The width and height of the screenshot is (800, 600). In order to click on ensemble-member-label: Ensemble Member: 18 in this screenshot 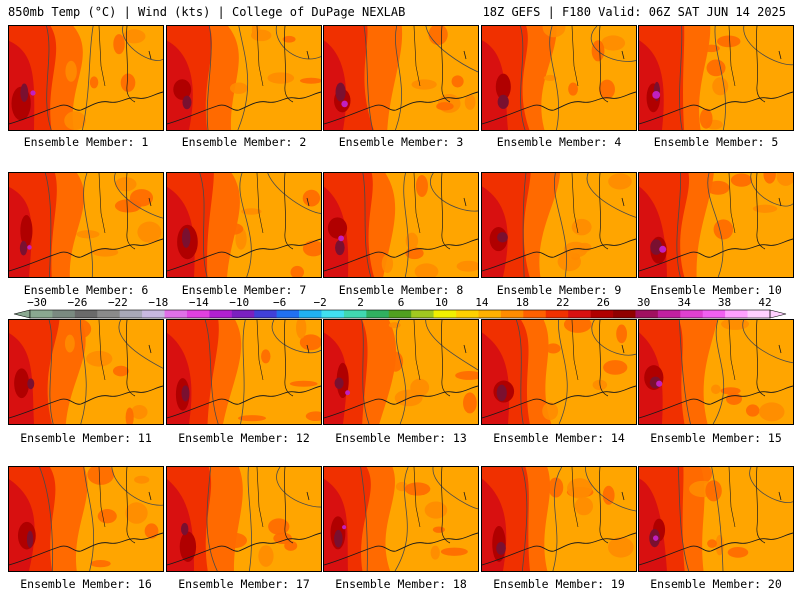, I will do `click(401, 584)`.